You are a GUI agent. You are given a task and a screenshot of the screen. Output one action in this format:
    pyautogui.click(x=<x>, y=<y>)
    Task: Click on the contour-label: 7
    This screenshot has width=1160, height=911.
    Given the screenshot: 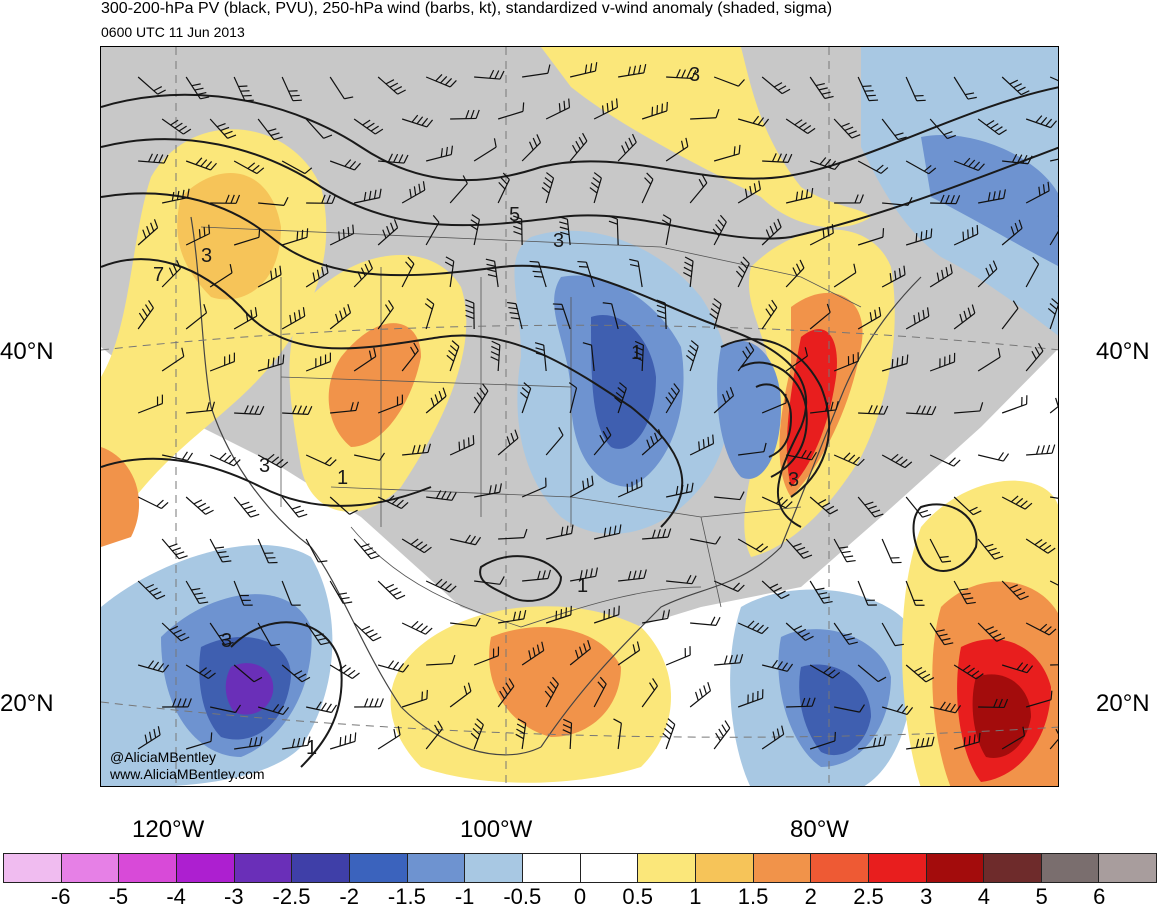 What is the action you would take?
    pyautogui.click(x=158, y=275)
    